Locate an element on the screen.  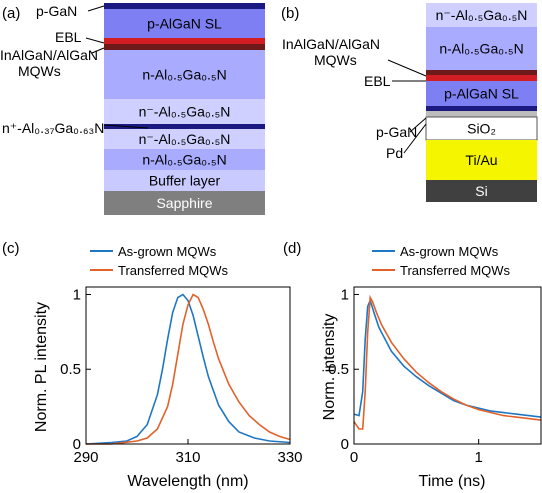
panel_c-xtick-0: 290 is located at coordinates (85, 457).